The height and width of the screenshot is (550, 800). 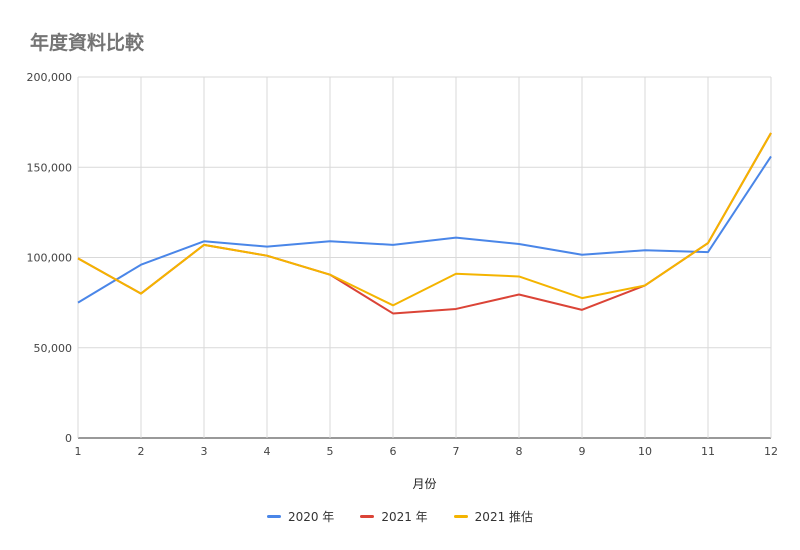 What do you see at coordinates (645, 451) in the screenshot?
I see `x-tick-label: 10` at bounding box center [645, 451].